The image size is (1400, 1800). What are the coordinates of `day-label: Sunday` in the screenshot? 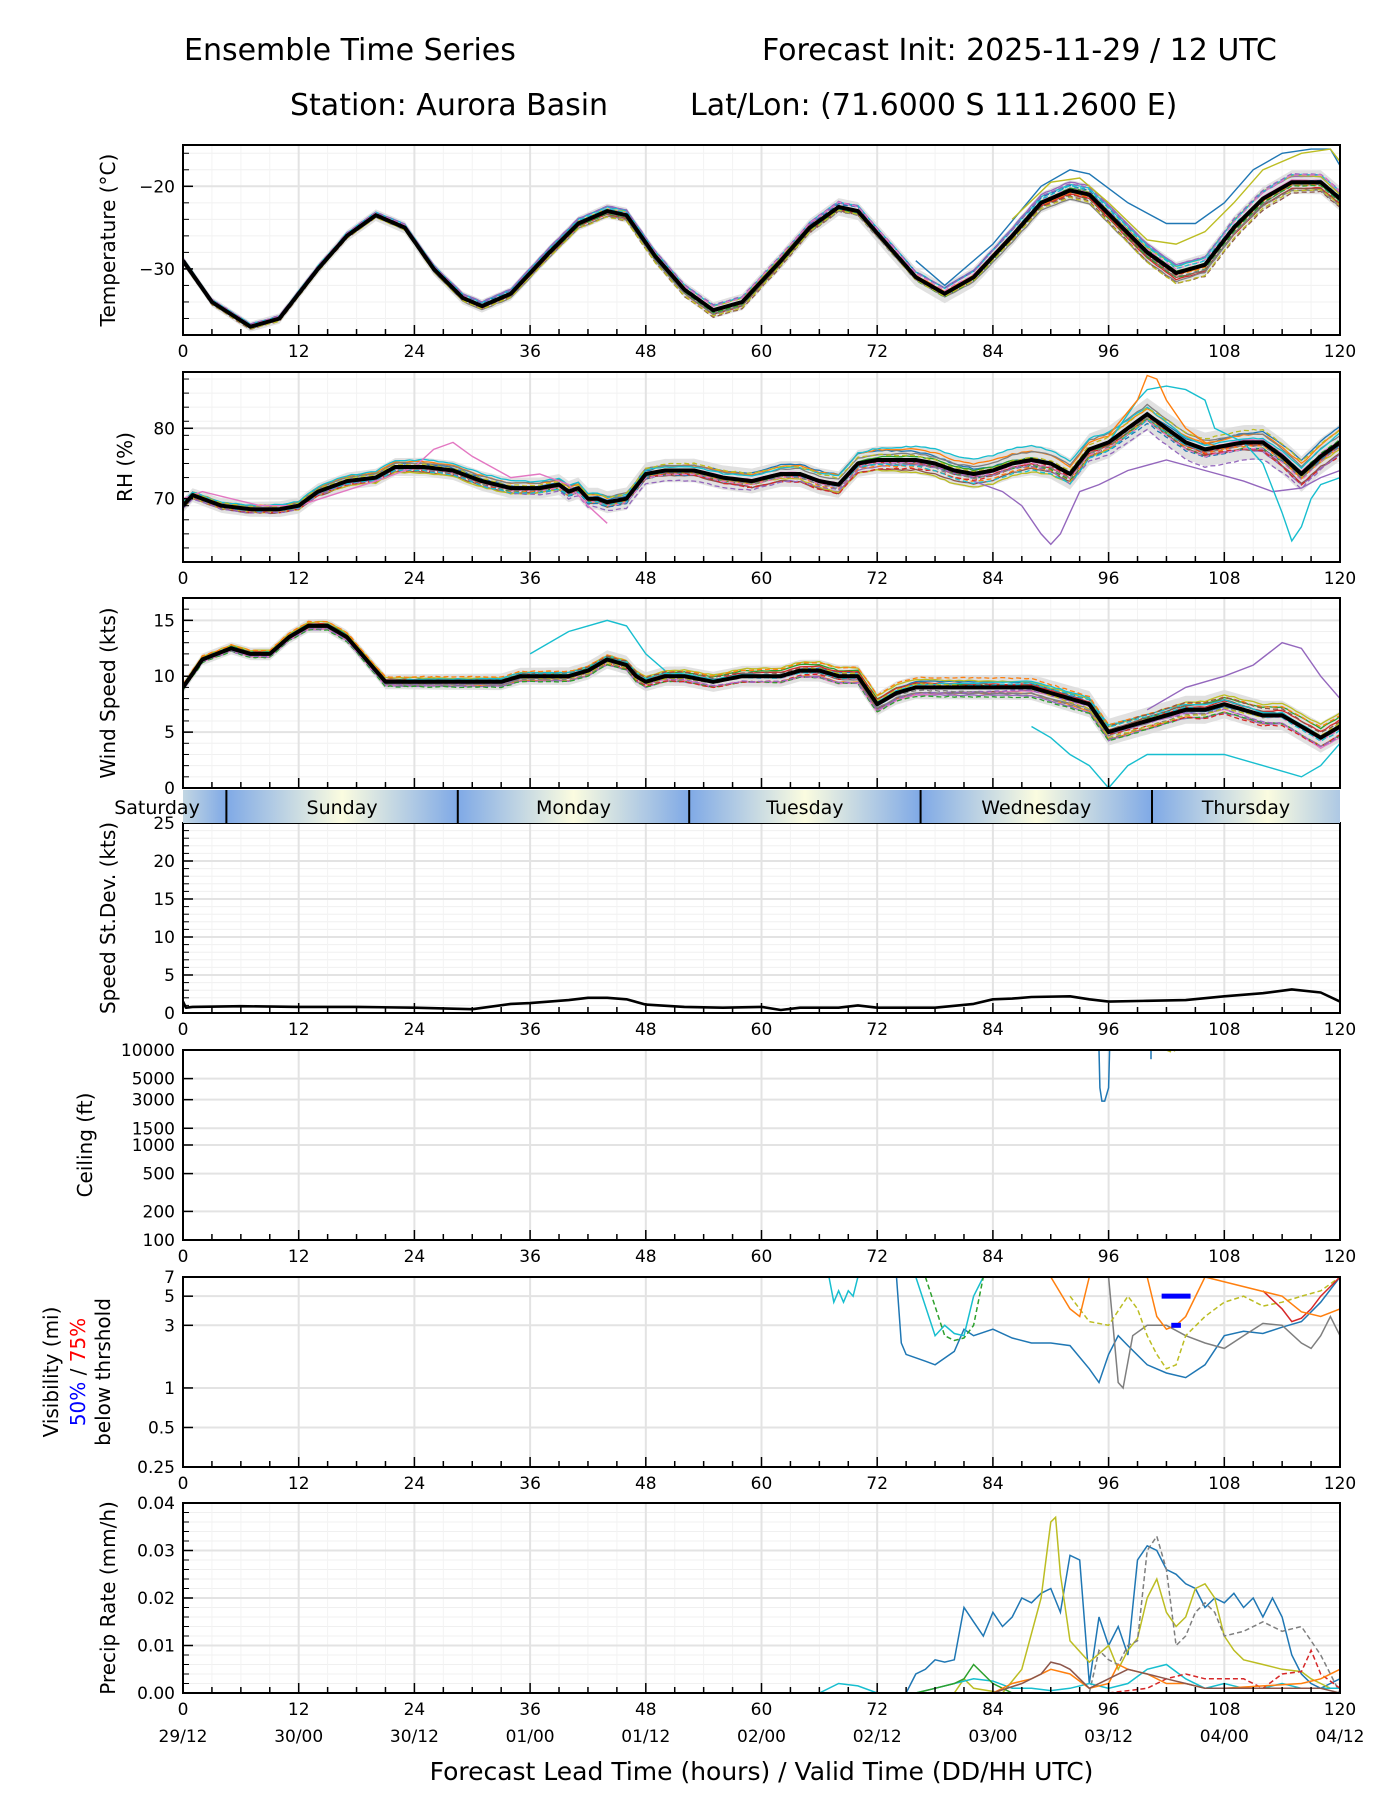 It's located at (342, 808).